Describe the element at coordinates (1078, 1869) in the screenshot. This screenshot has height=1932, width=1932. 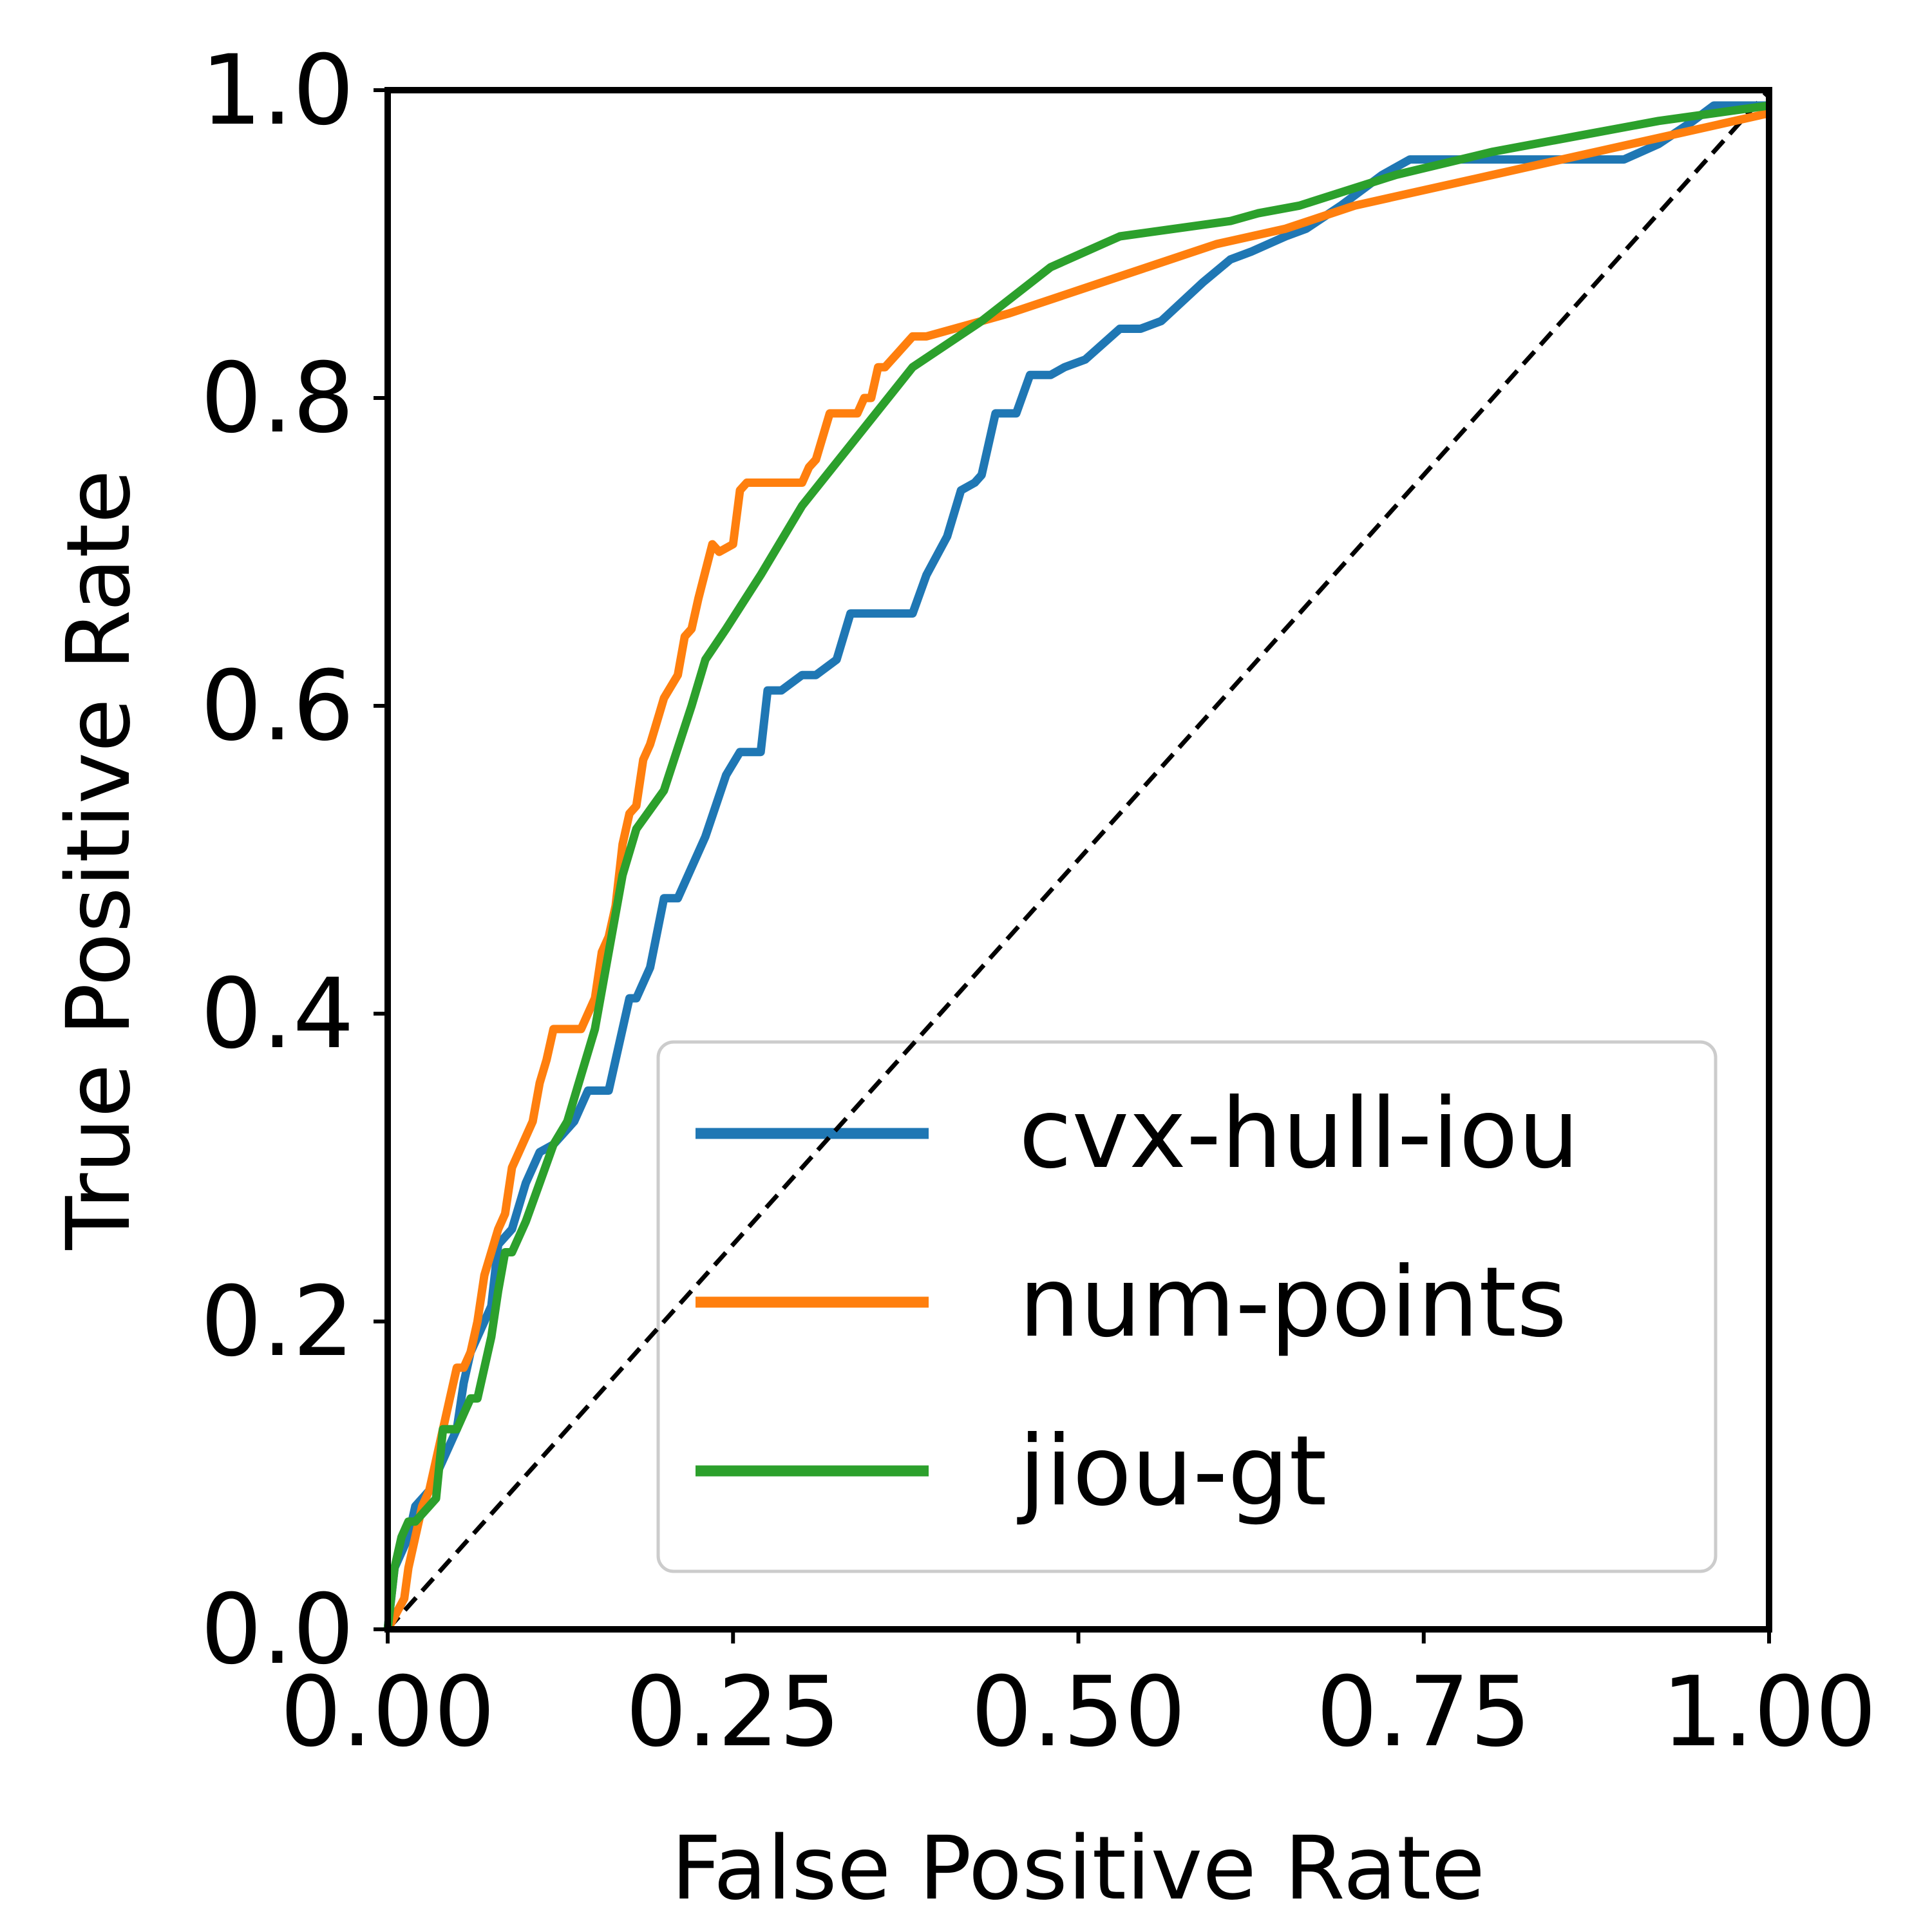
I see `x-axis-label: False Positive Rate` at that location.